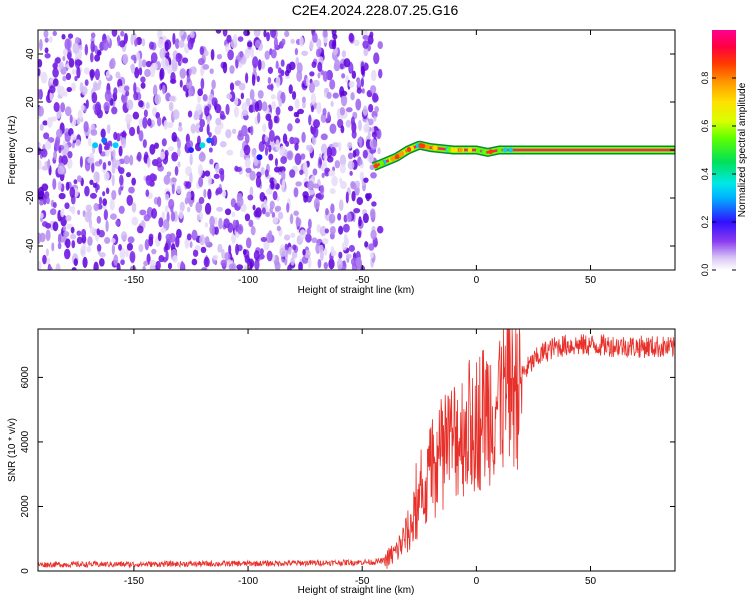  Describe the element at coordinates (134, 280) in the screenshot. I see `x-tick-label: -150` at that location.